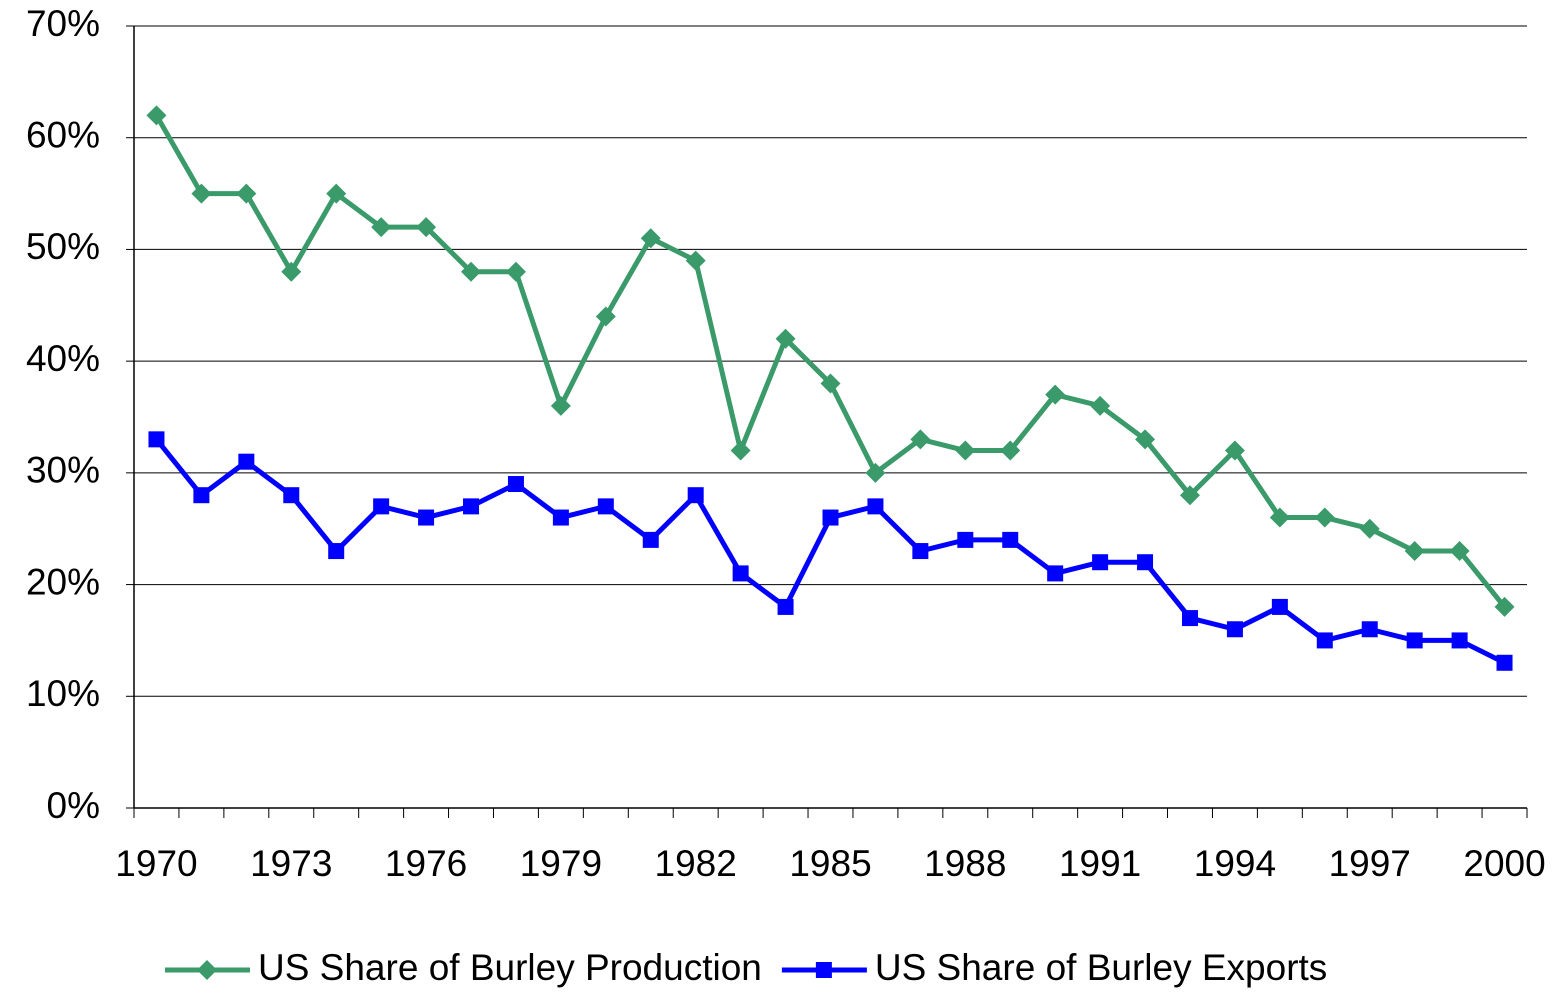  I want to click on x-tick-label: 1994, so click(1235, 863).